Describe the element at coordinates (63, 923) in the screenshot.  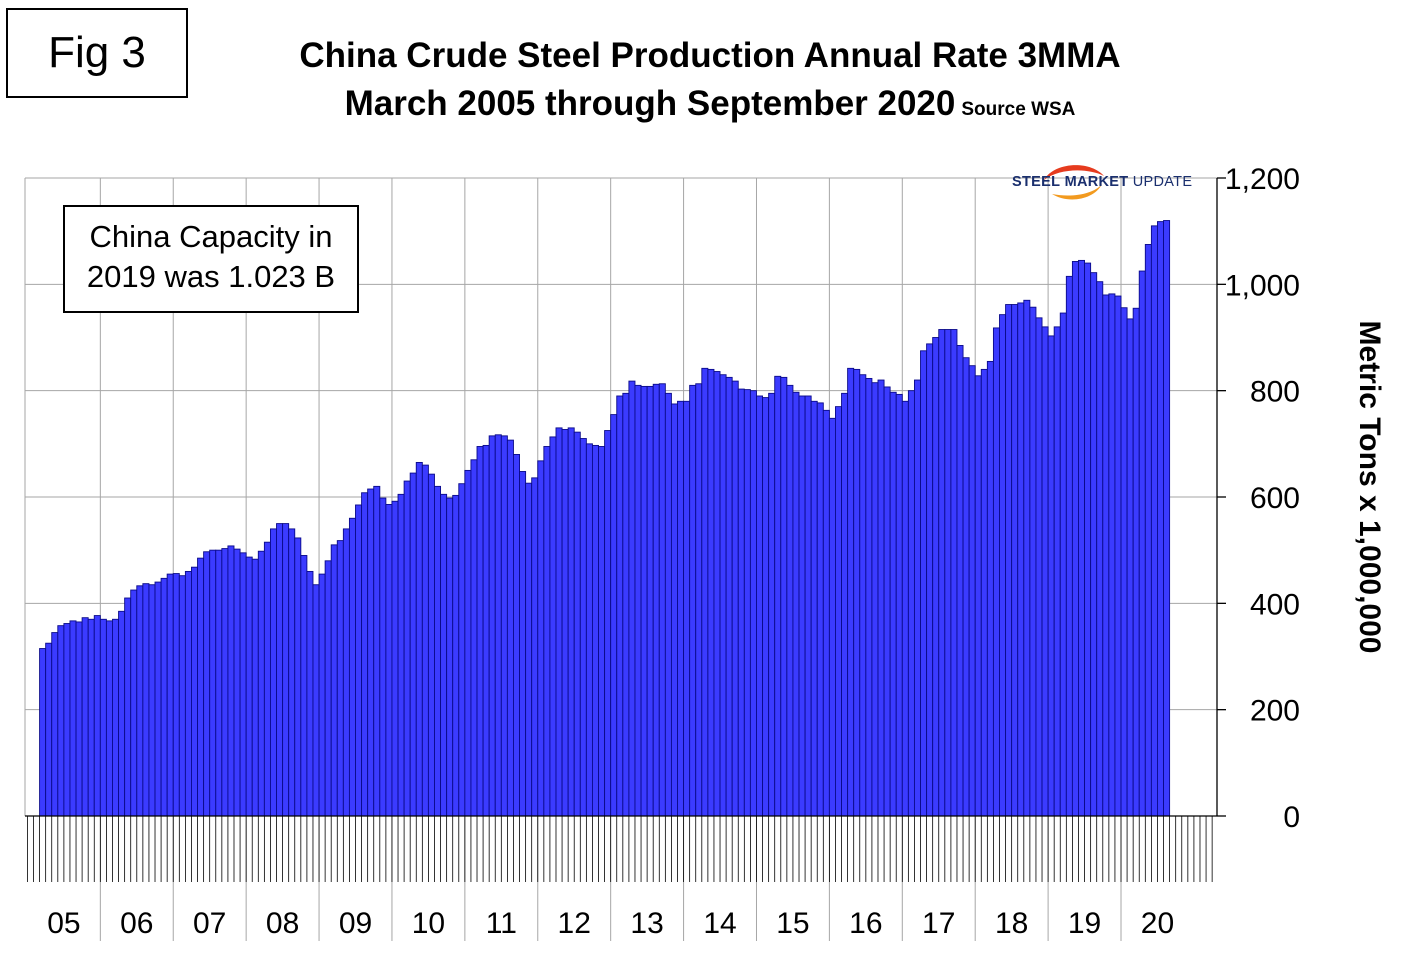
I see `x-year-label: 05` at that location.